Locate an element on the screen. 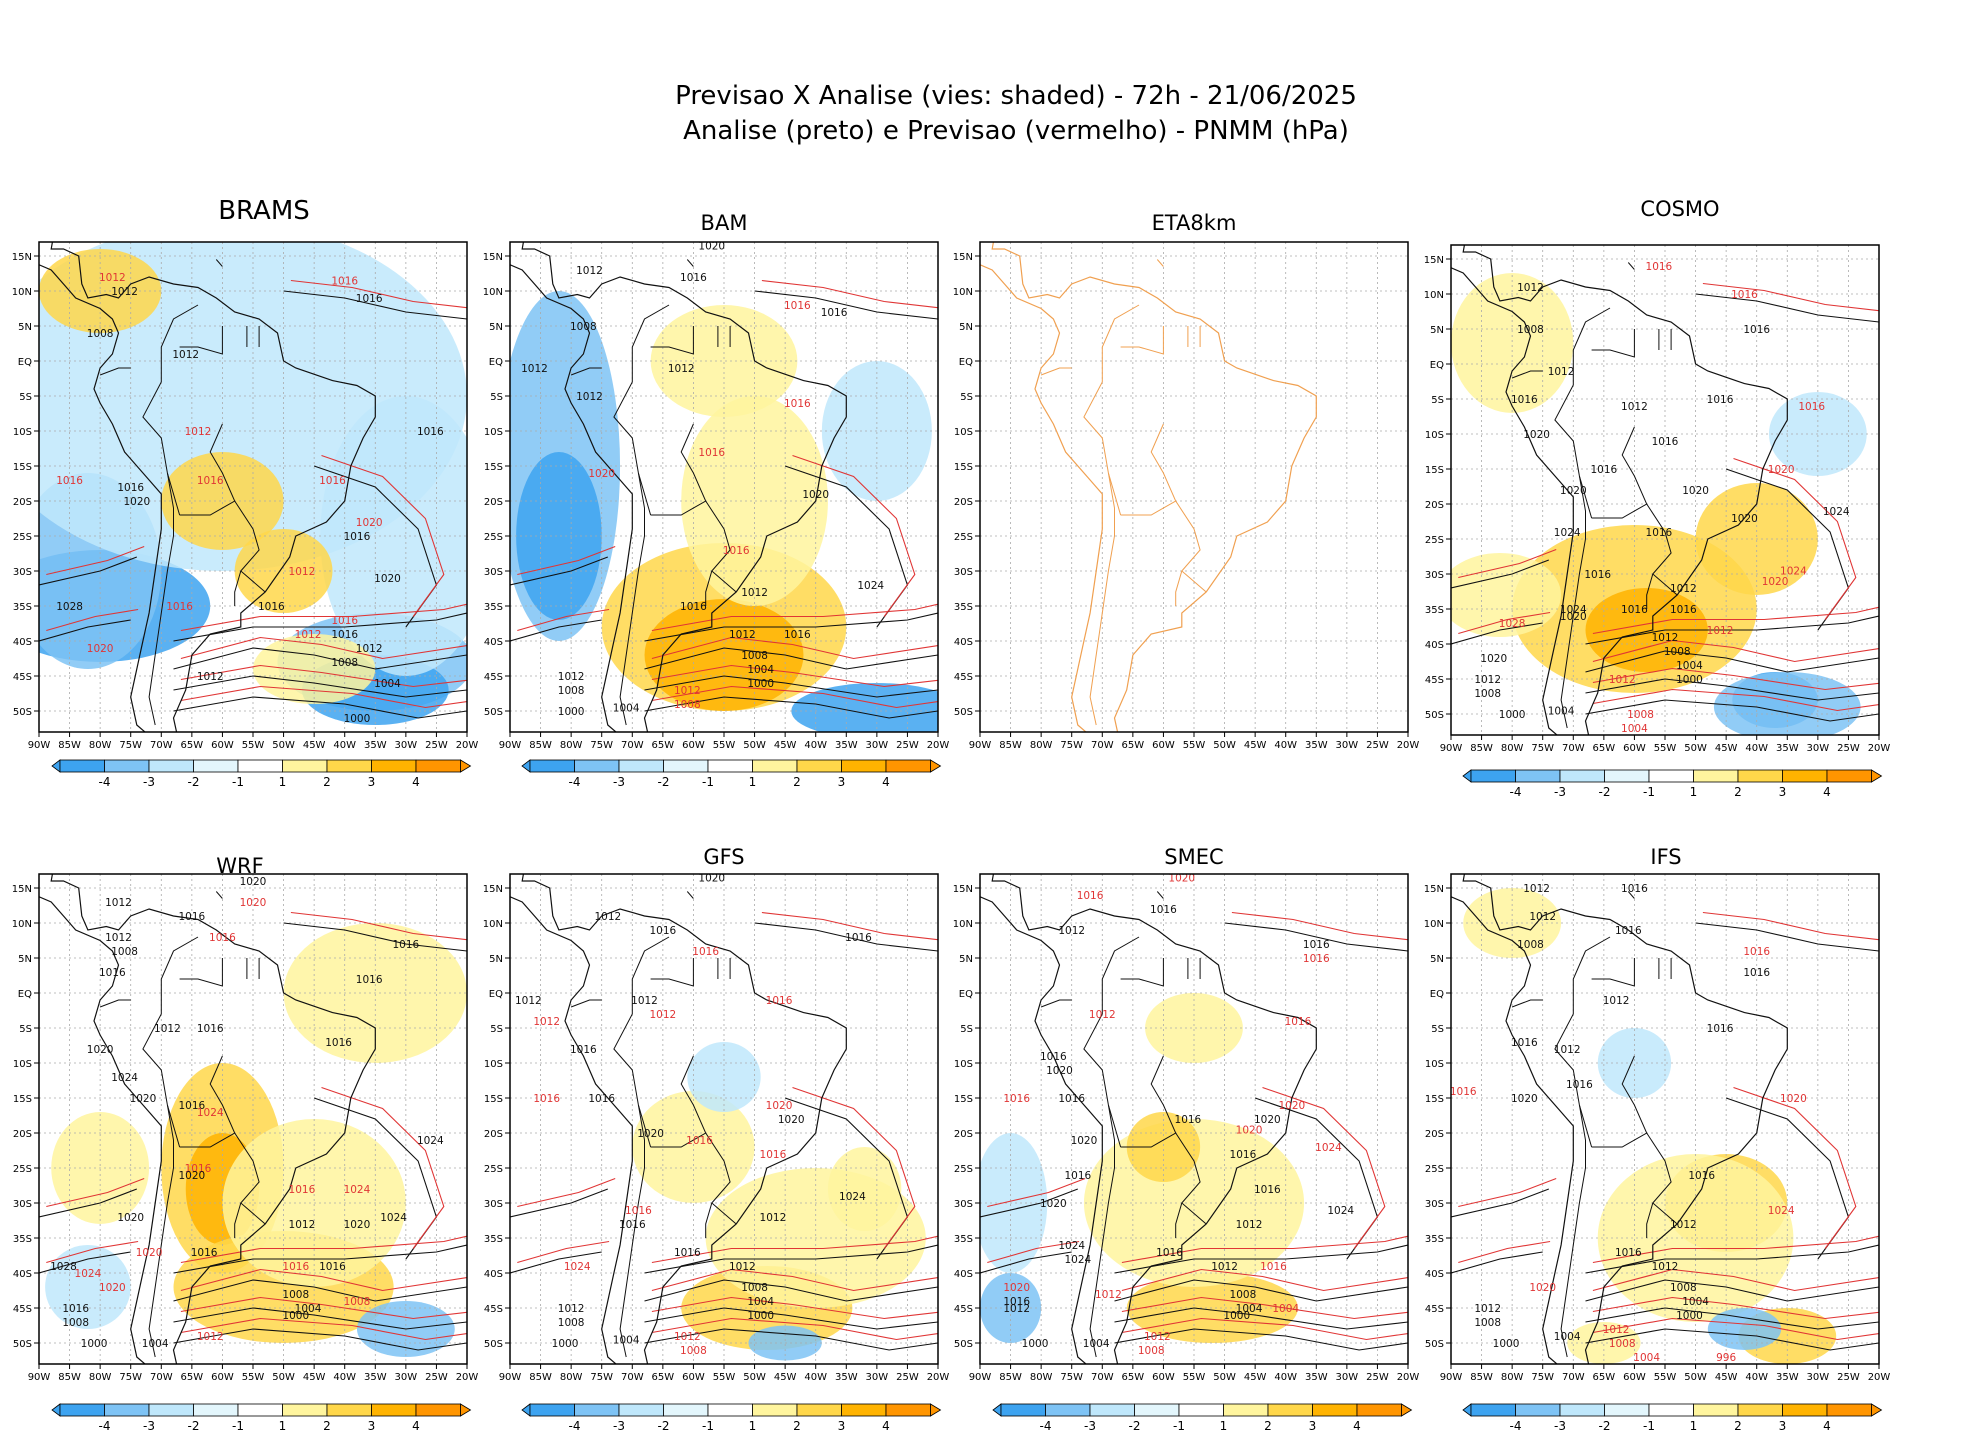 The width and height of the screenshot is (1964, 1436). lat-tick-label: 15S is located at coordinates (22, 1099).